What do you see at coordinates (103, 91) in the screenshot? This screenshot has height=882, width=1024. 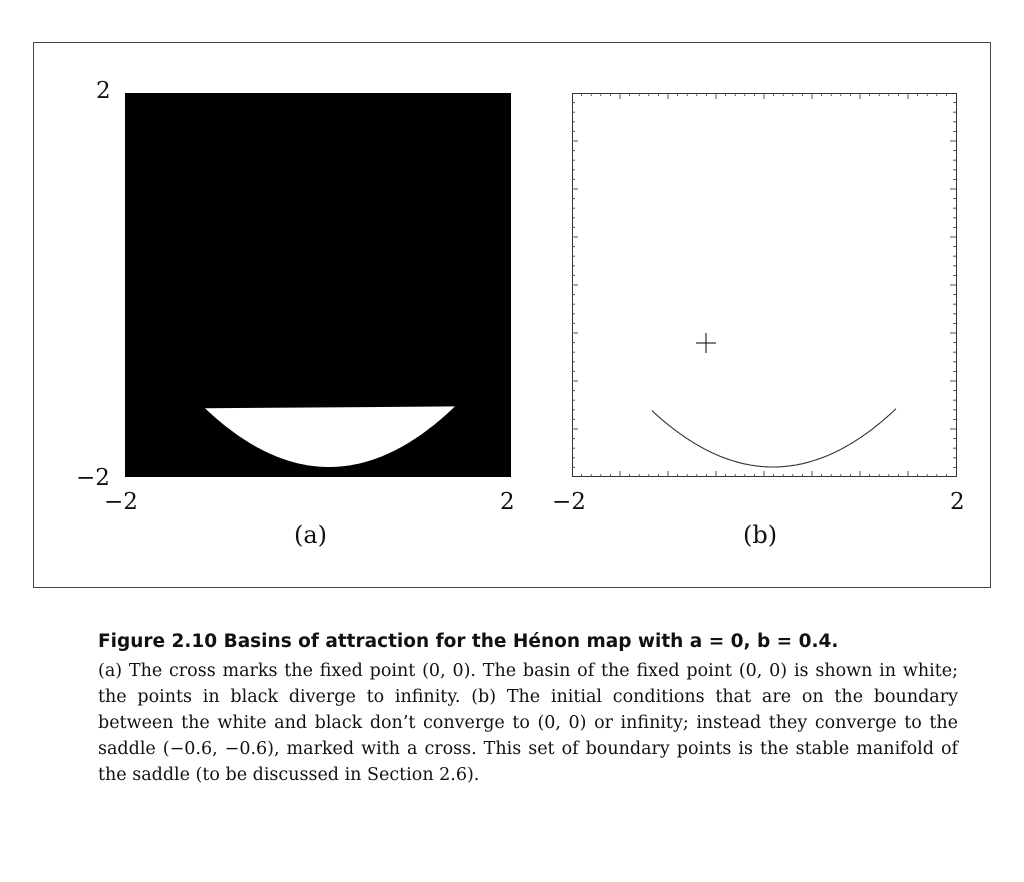 I see `panel-a-y-max: 2` at bounding box center [103, 91].